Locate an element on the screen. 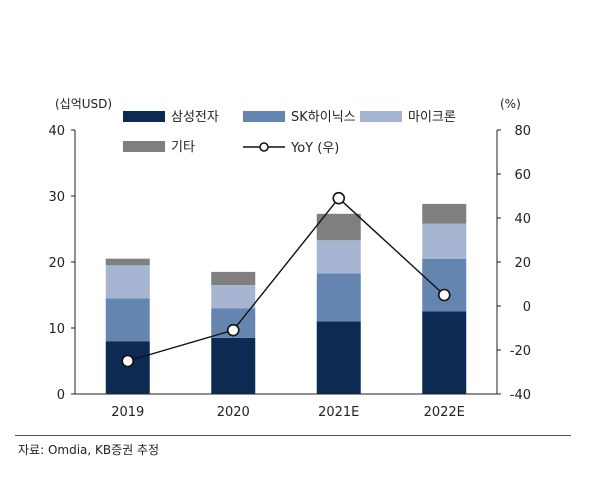 The image size is (593, 485). legend-label: 삼성전자 is located at coordinates (195, 117).